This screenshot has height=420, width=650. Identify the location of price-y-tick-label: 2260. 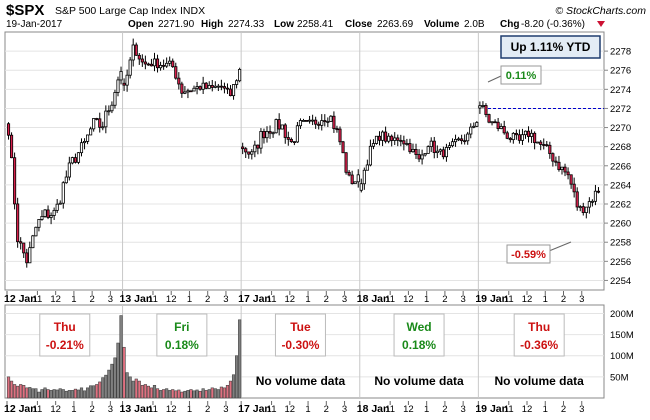
(620, 224).